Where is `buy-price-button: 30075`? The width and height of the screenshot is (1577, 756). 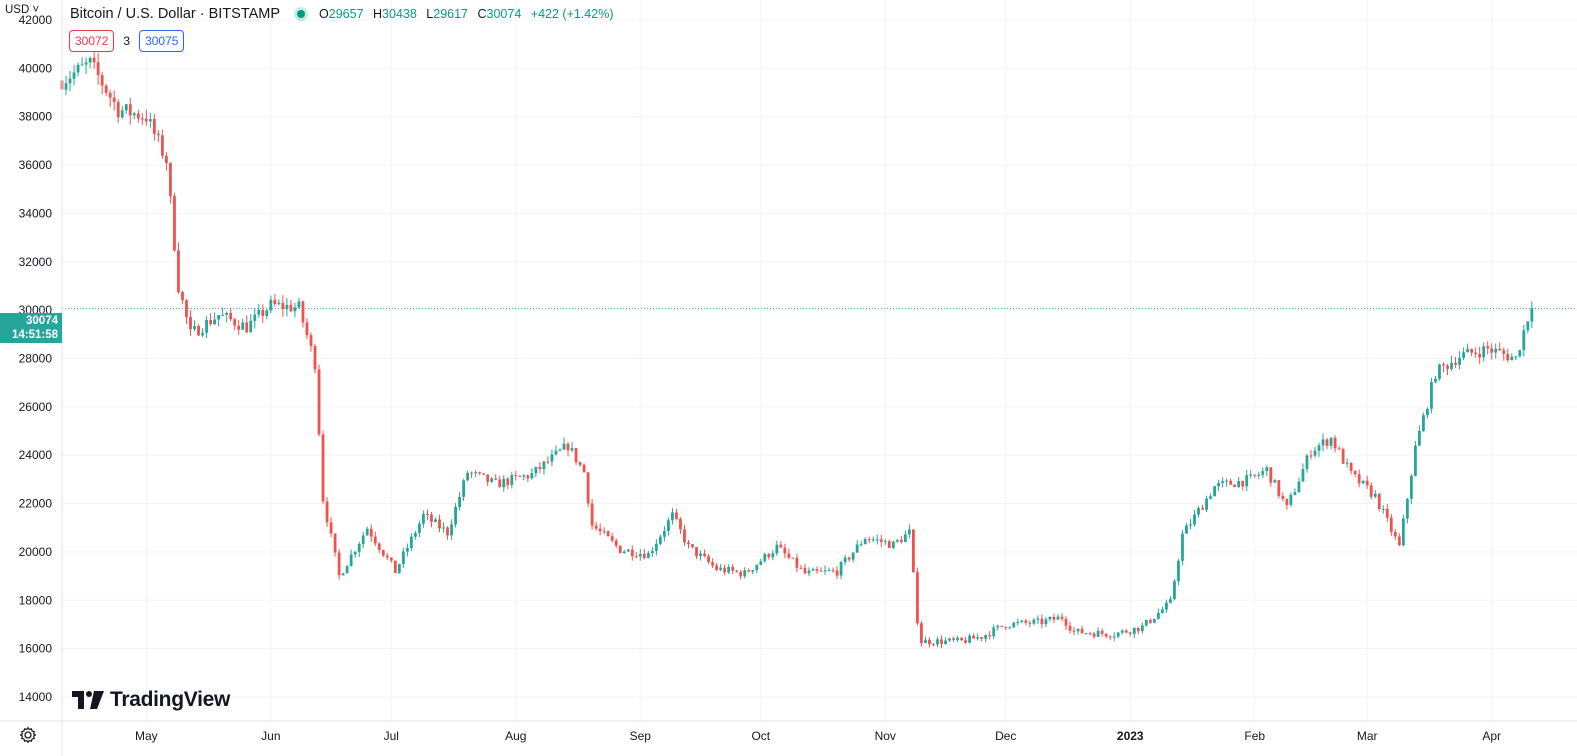 buy-price-button: 30075 is located at coordinates (162, 41).